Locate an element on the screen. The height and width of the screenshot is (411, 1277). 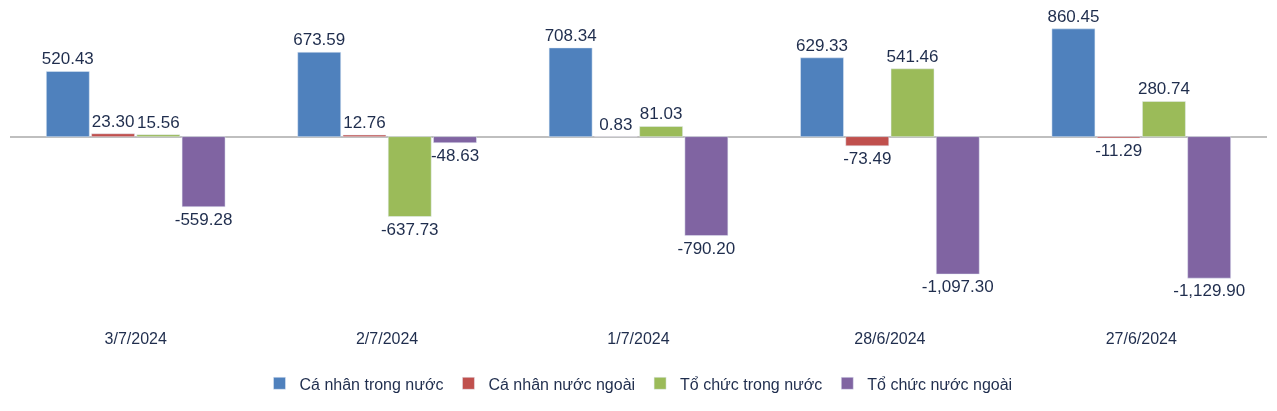
data-label: 673.59 is located at coordinates (319, 40).